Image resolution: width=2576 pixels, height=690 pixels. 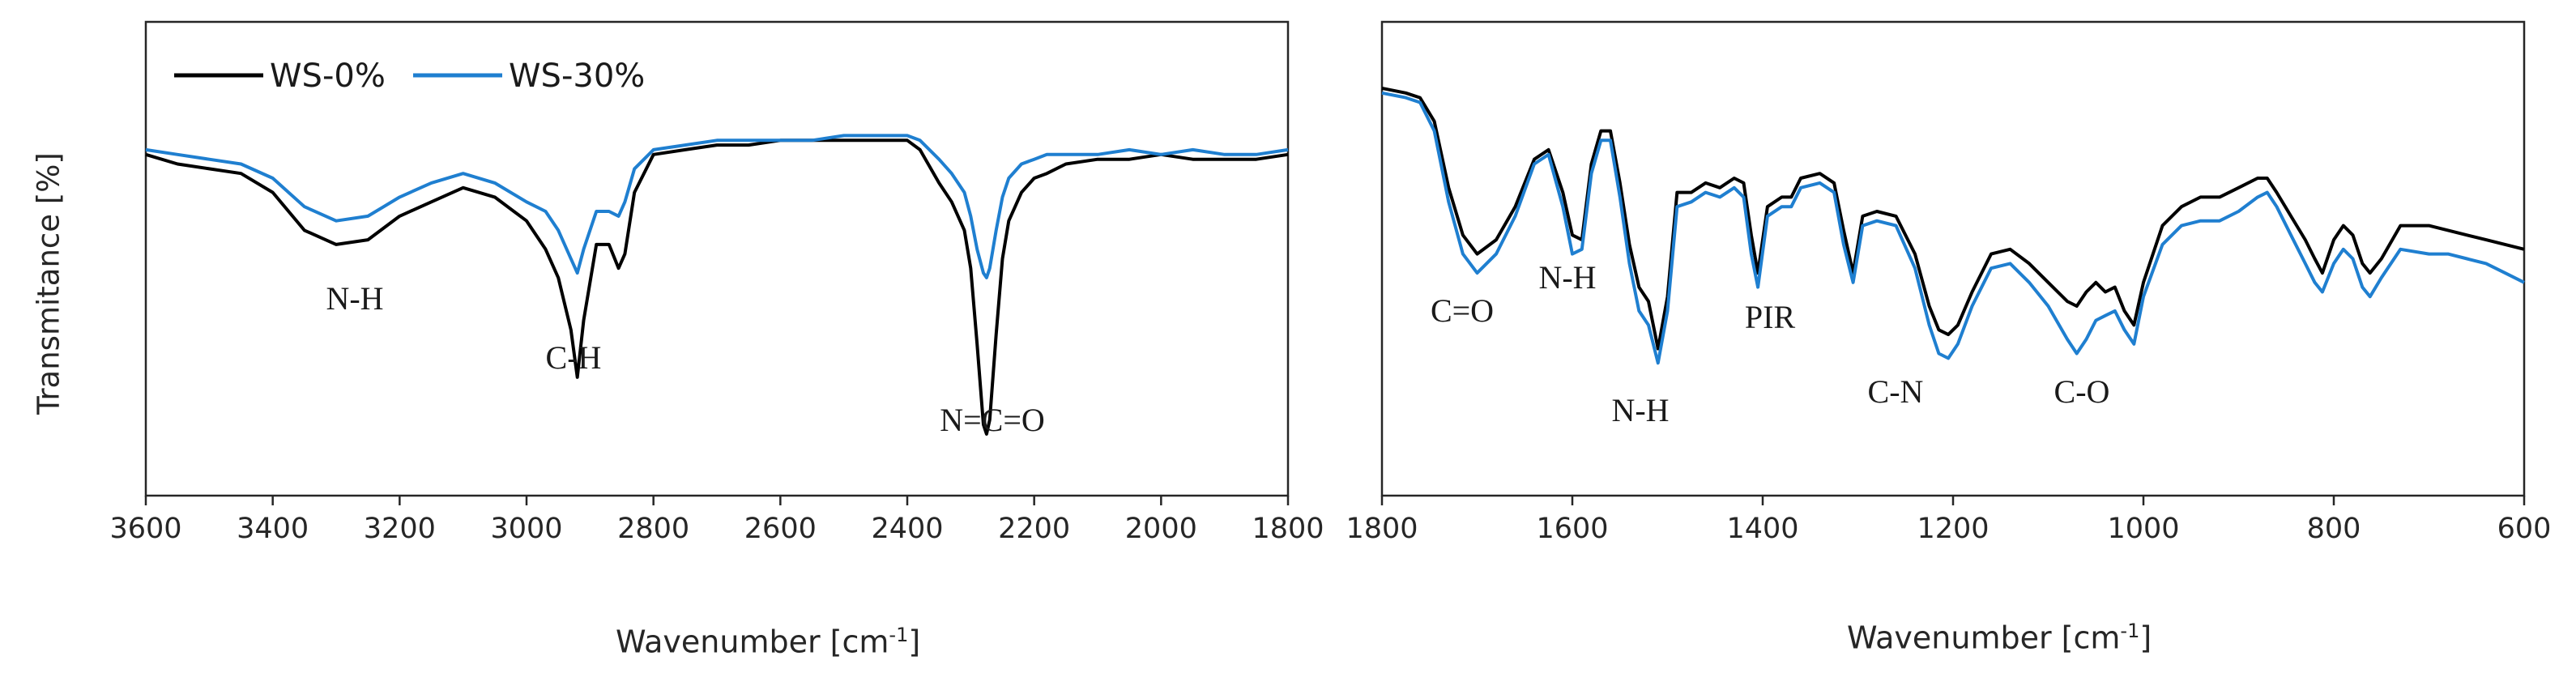 What do you see at coordinates (2145, 638) in the screenshot?
I see `x-axis-label-right-tail: ]` at bounding box center [2145, 638].